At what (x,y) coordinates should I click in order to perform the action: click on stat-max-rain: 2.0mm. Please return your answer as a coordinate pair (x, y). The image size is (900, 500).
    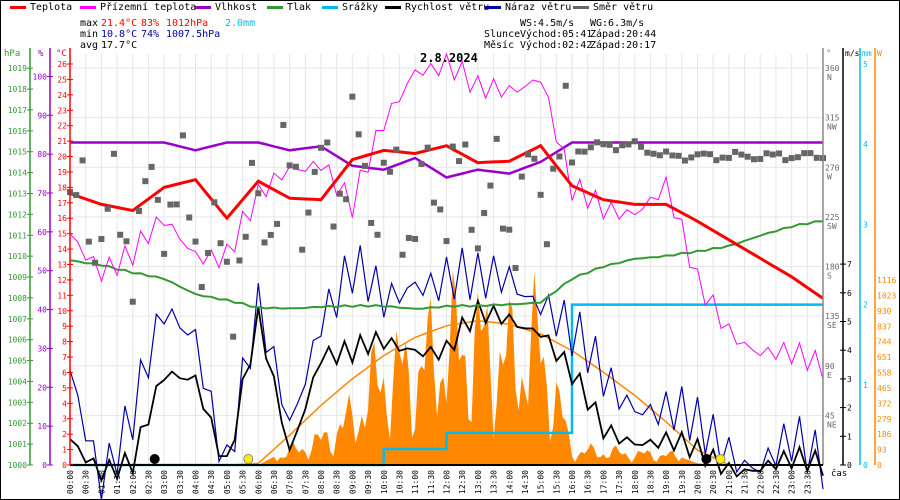
    Looking at the image, I should click on (240, 23).